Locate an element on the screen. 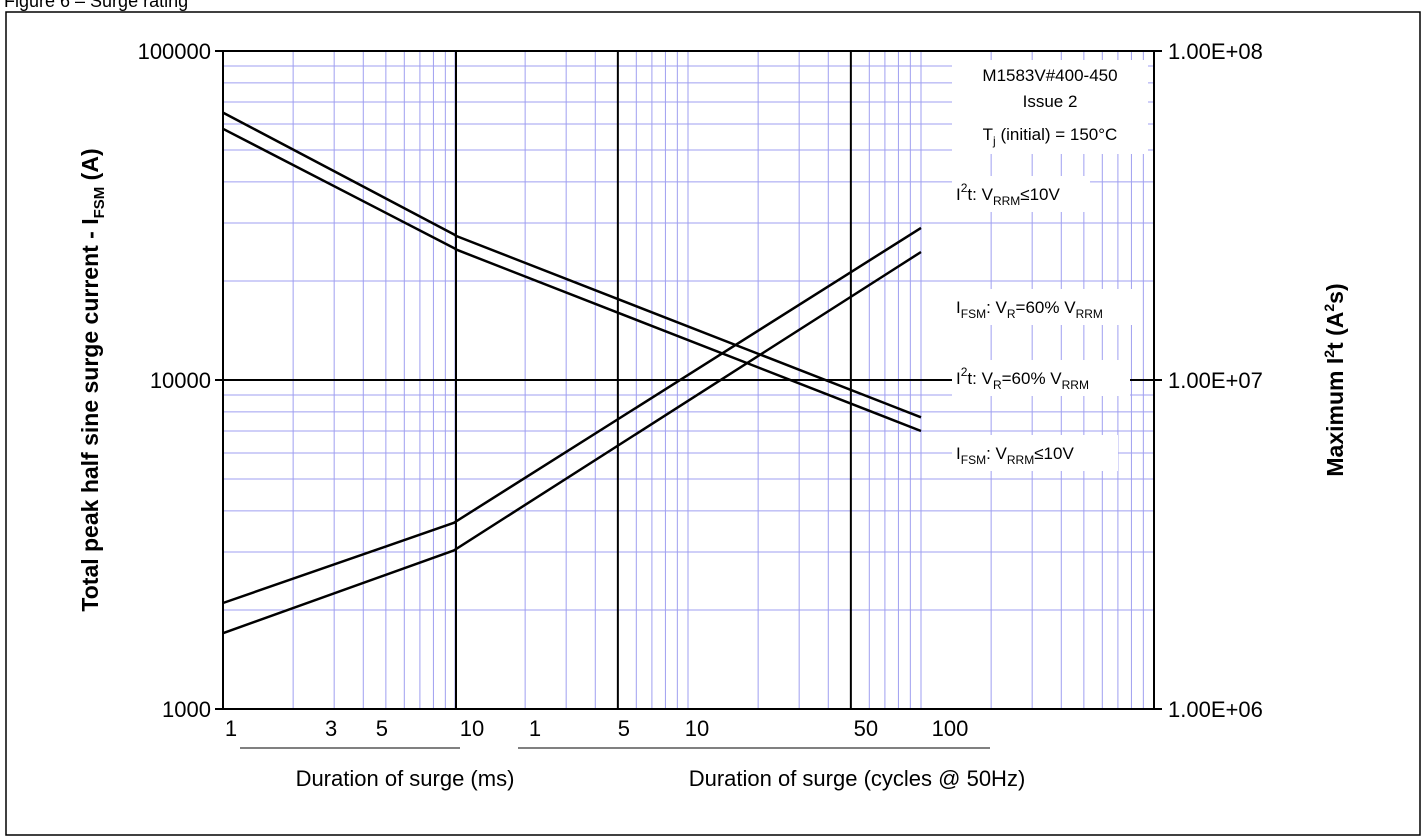  y-tick-label-right: 1.00E+06 is located at coordinates (1215, 709).